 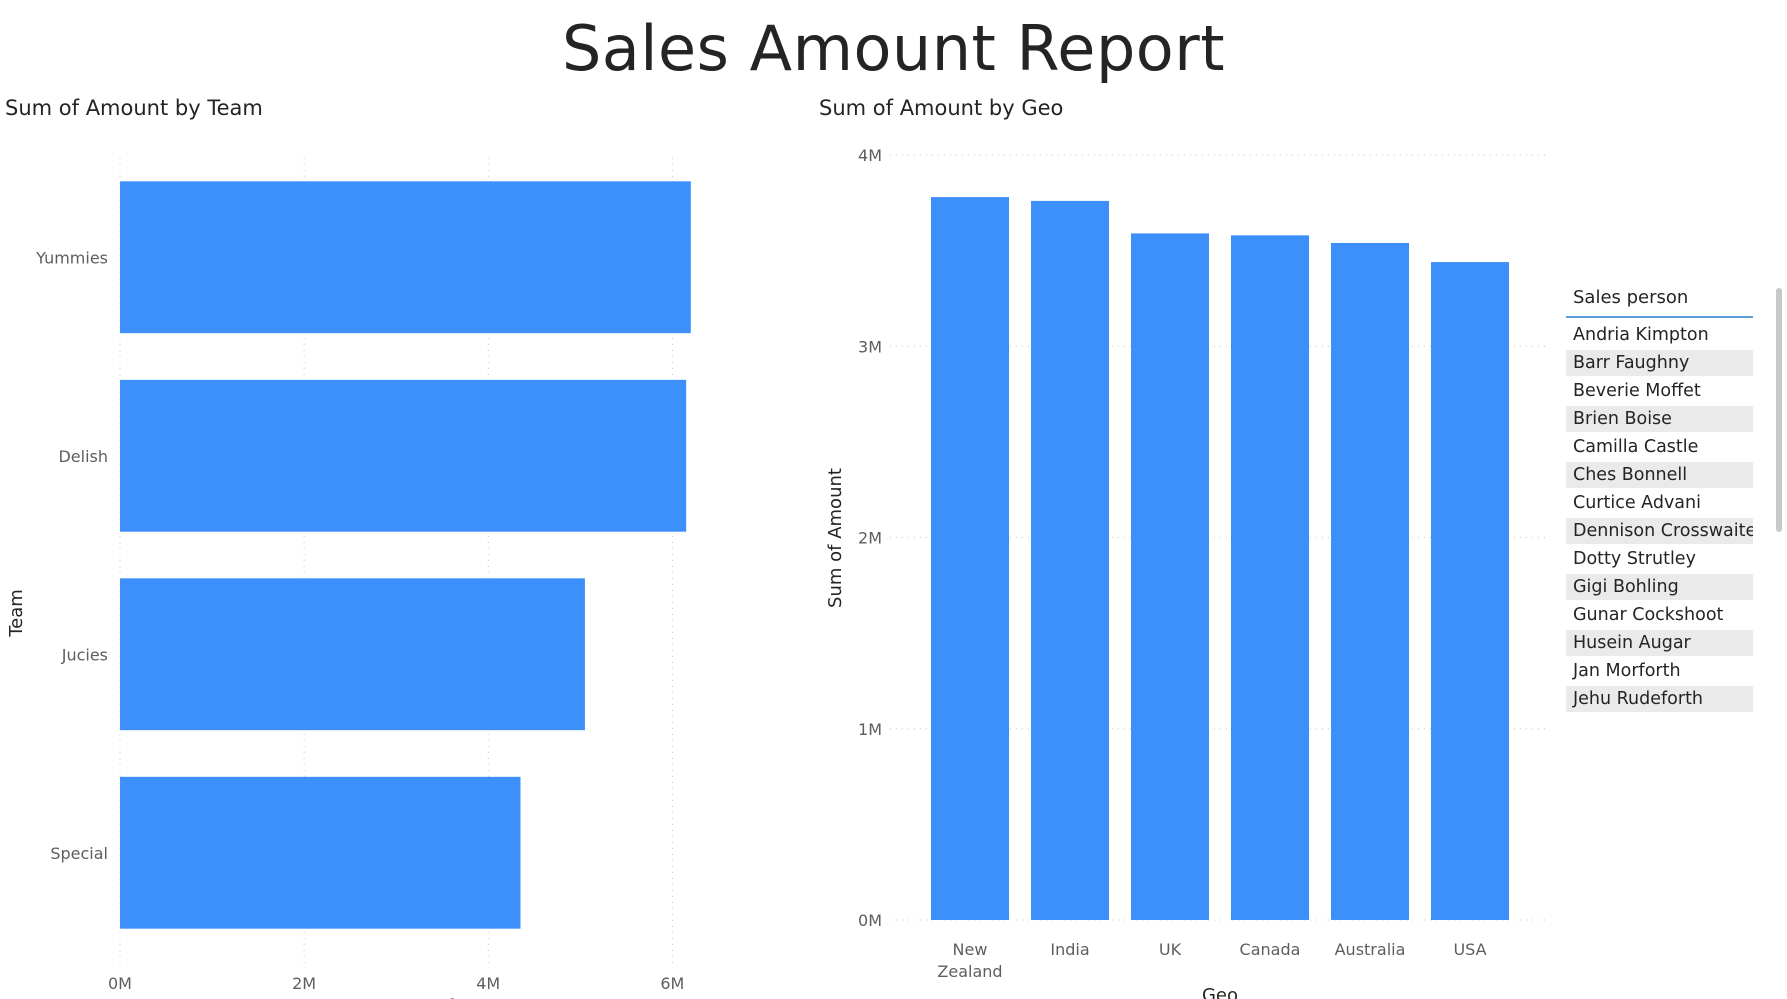 What do you see at coordinates (403, 455) in the screenshot?
I see `bar-delish` at bounding box center [403, 455].